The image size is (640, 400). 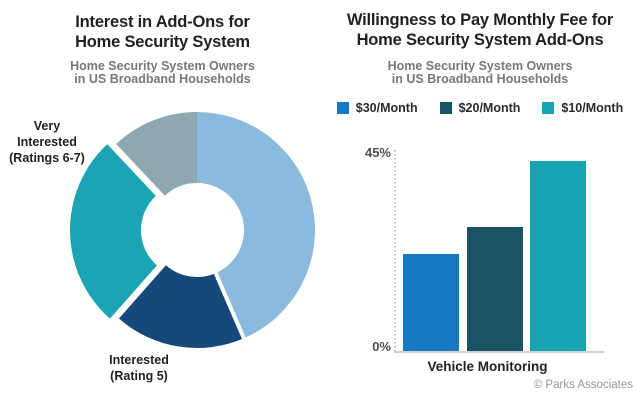 I want to click on bar-chart-legend: $30/Month $20/Month $10/Month, so click(x=480, y=108).